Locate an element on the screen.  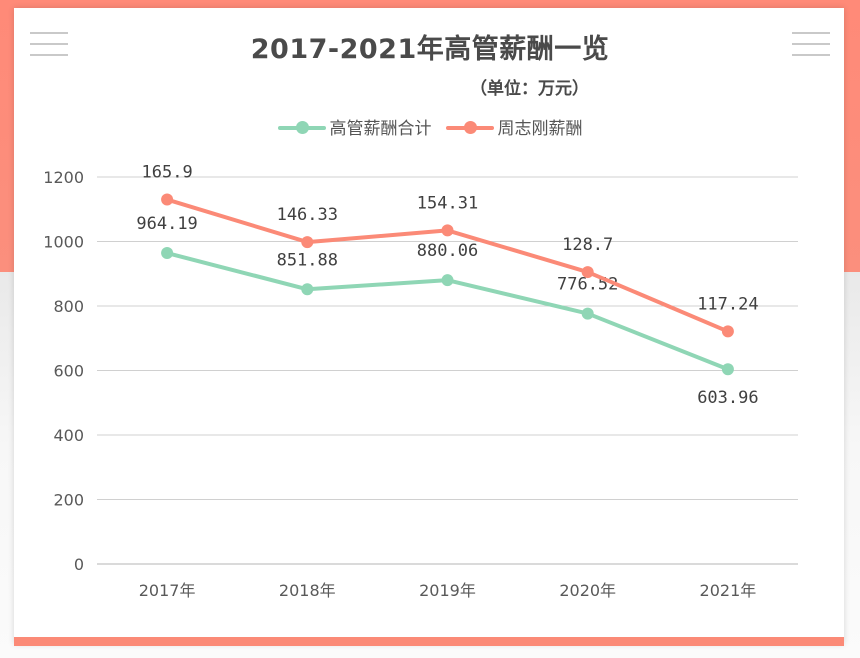
chart-legend: 高管薪酬合计 周志刚薪酬 is located at coordinates (430, 126).